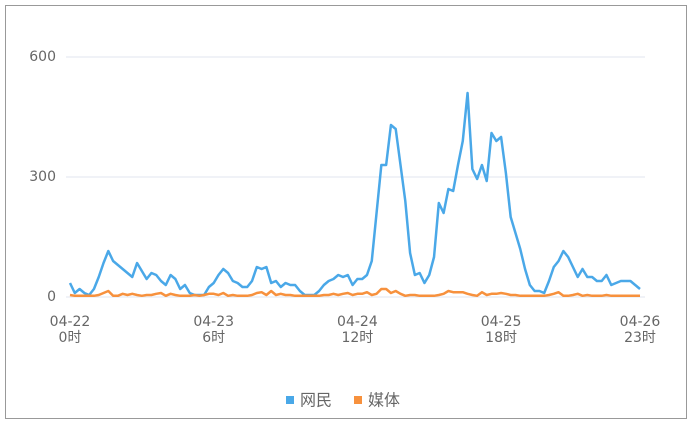  What do you see at coordinates (214, 330) in the screenshot?
I see `x-tick-label: 04-23 6时` at bounding box center [214, 330].